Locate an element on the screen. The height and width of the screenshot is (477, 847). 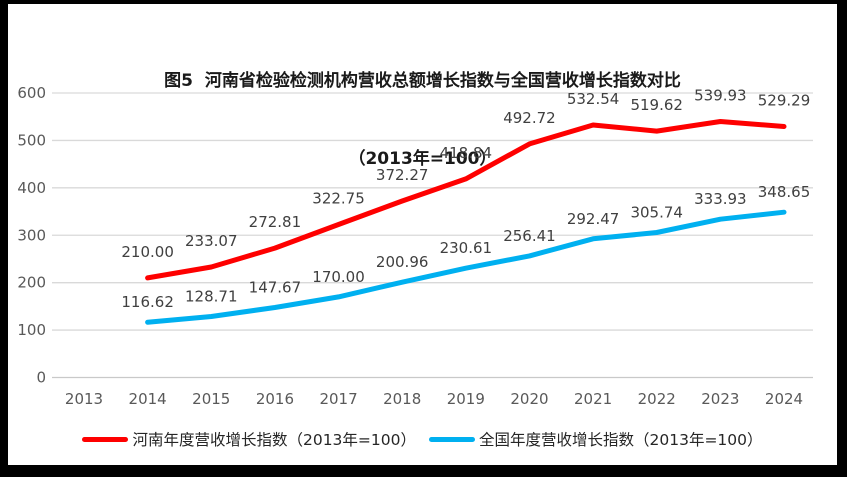
data-label-henan: 492.72 is located at coordinates (529, 118).